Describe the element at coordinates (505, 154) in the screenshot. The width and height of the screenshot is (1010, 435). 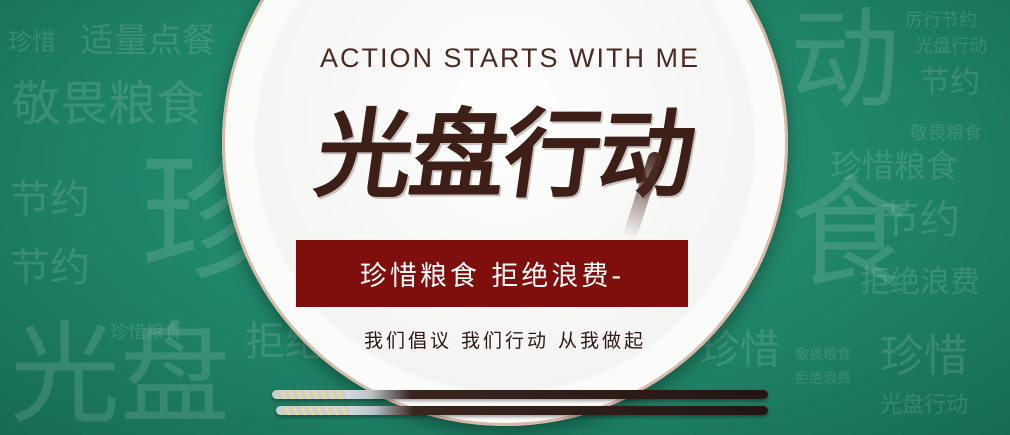
I see `main-title: 光盘行动` at that location.